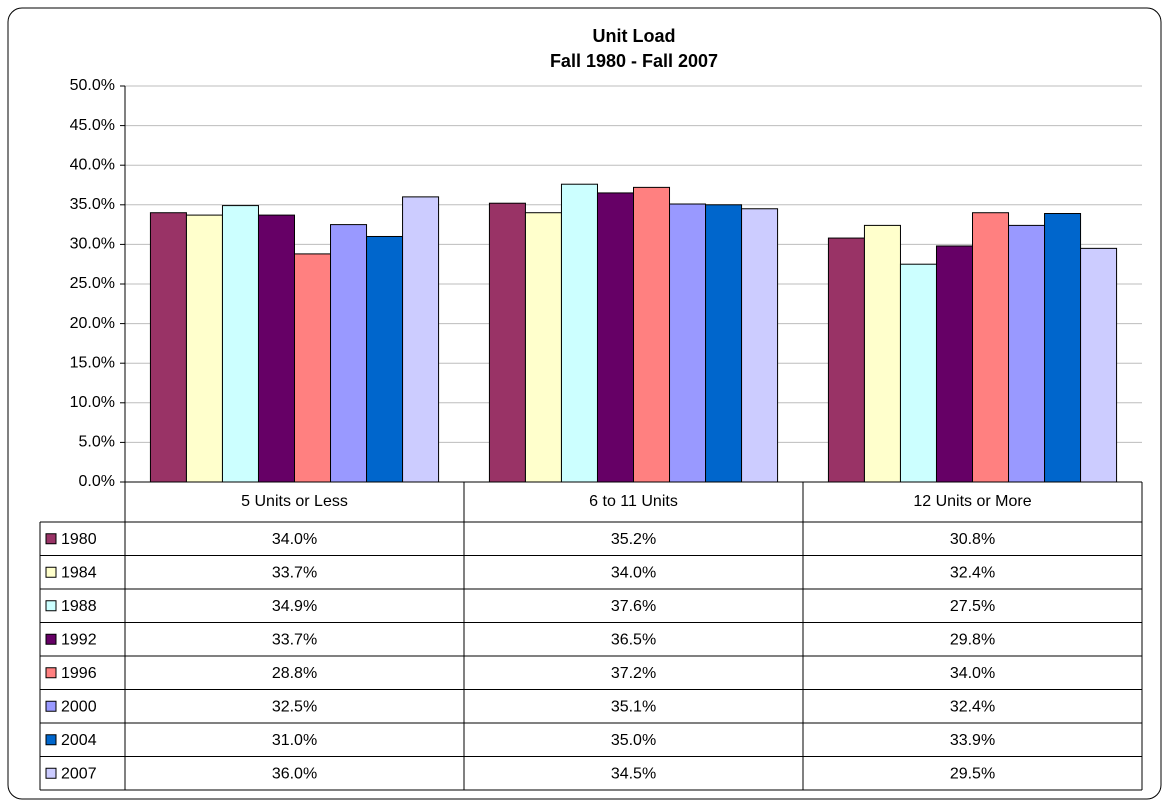 This screenshot has height=808, width=1169. Describe the element at coordinates (633, 706) in the screenshot. I see `data-label: 35.1%` at that location.